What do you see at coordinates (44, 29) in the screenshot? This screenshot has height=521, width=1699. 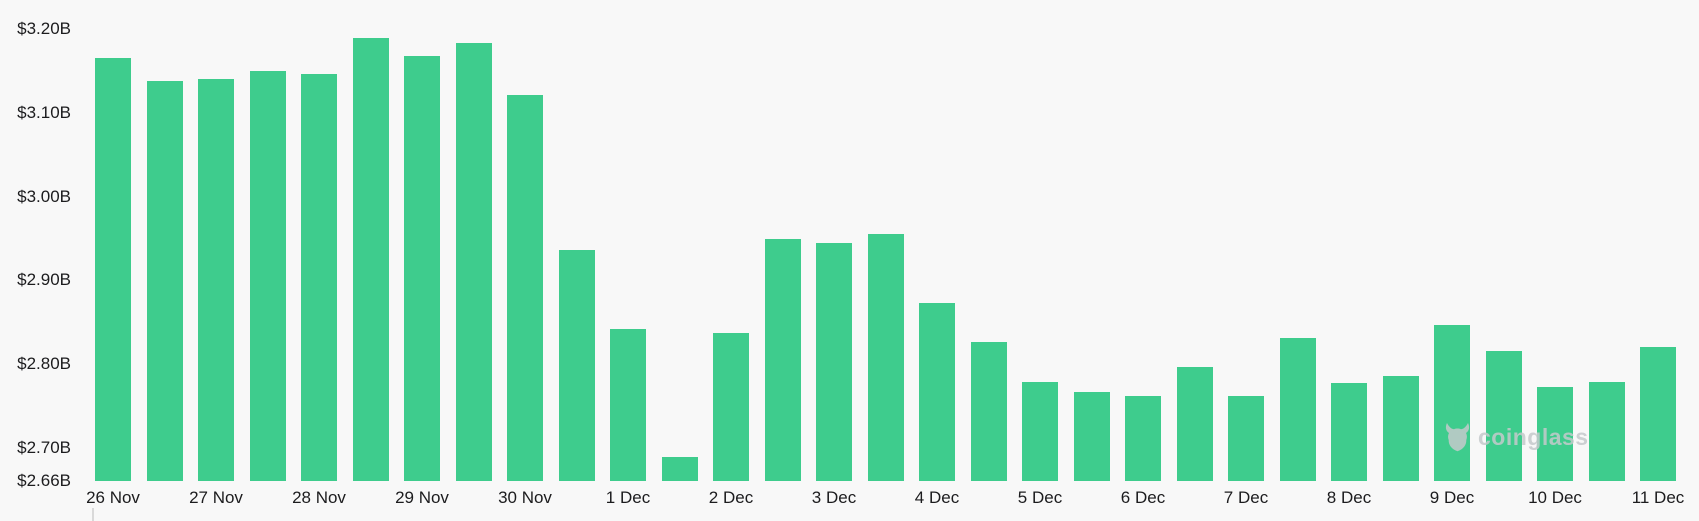 I see `y-axis-label: $3.20B` at bounding box center [44, 29].